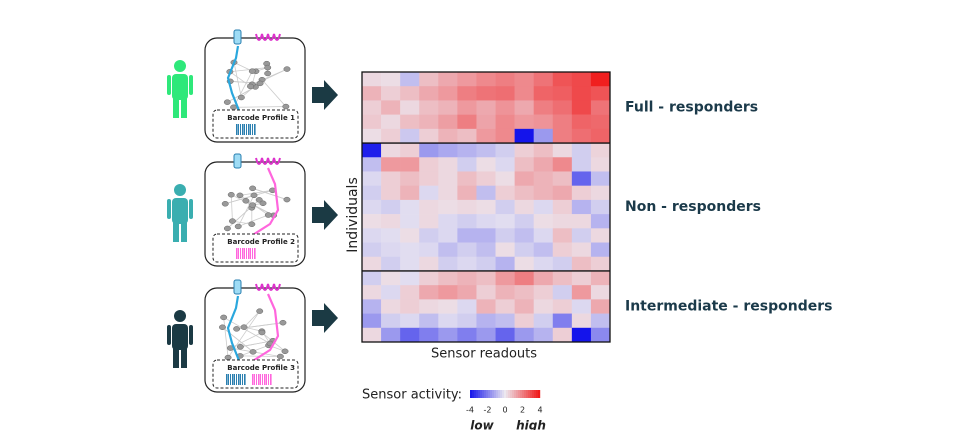 This screenshot has width=960, height=430. Describe the element at coordinates (482, 424) in the screenshot. I see `colorbar-low: low` at that location.